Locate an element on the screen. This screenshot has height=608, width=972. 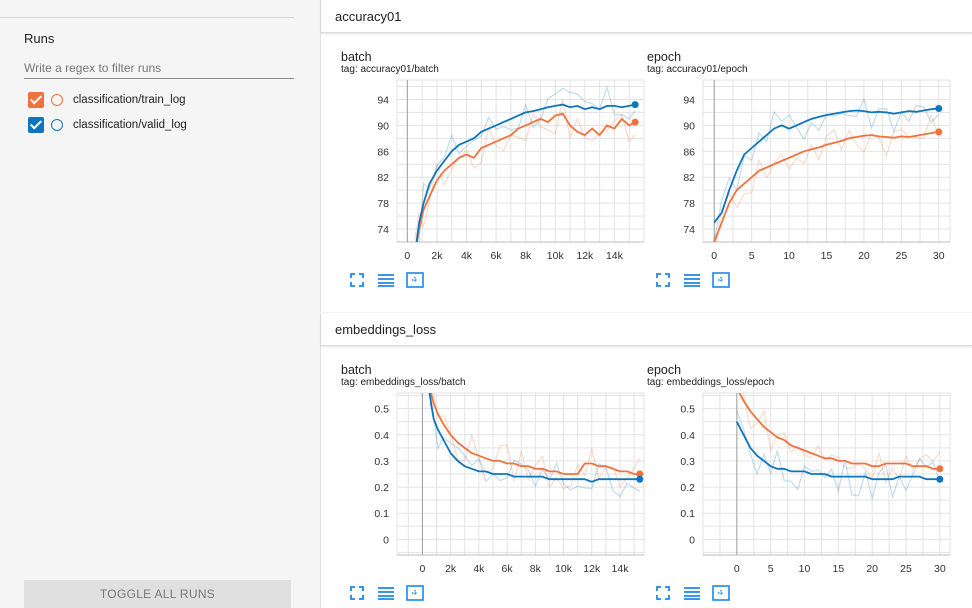
x-tick-label: 10k is located at coordinates (564, 569).